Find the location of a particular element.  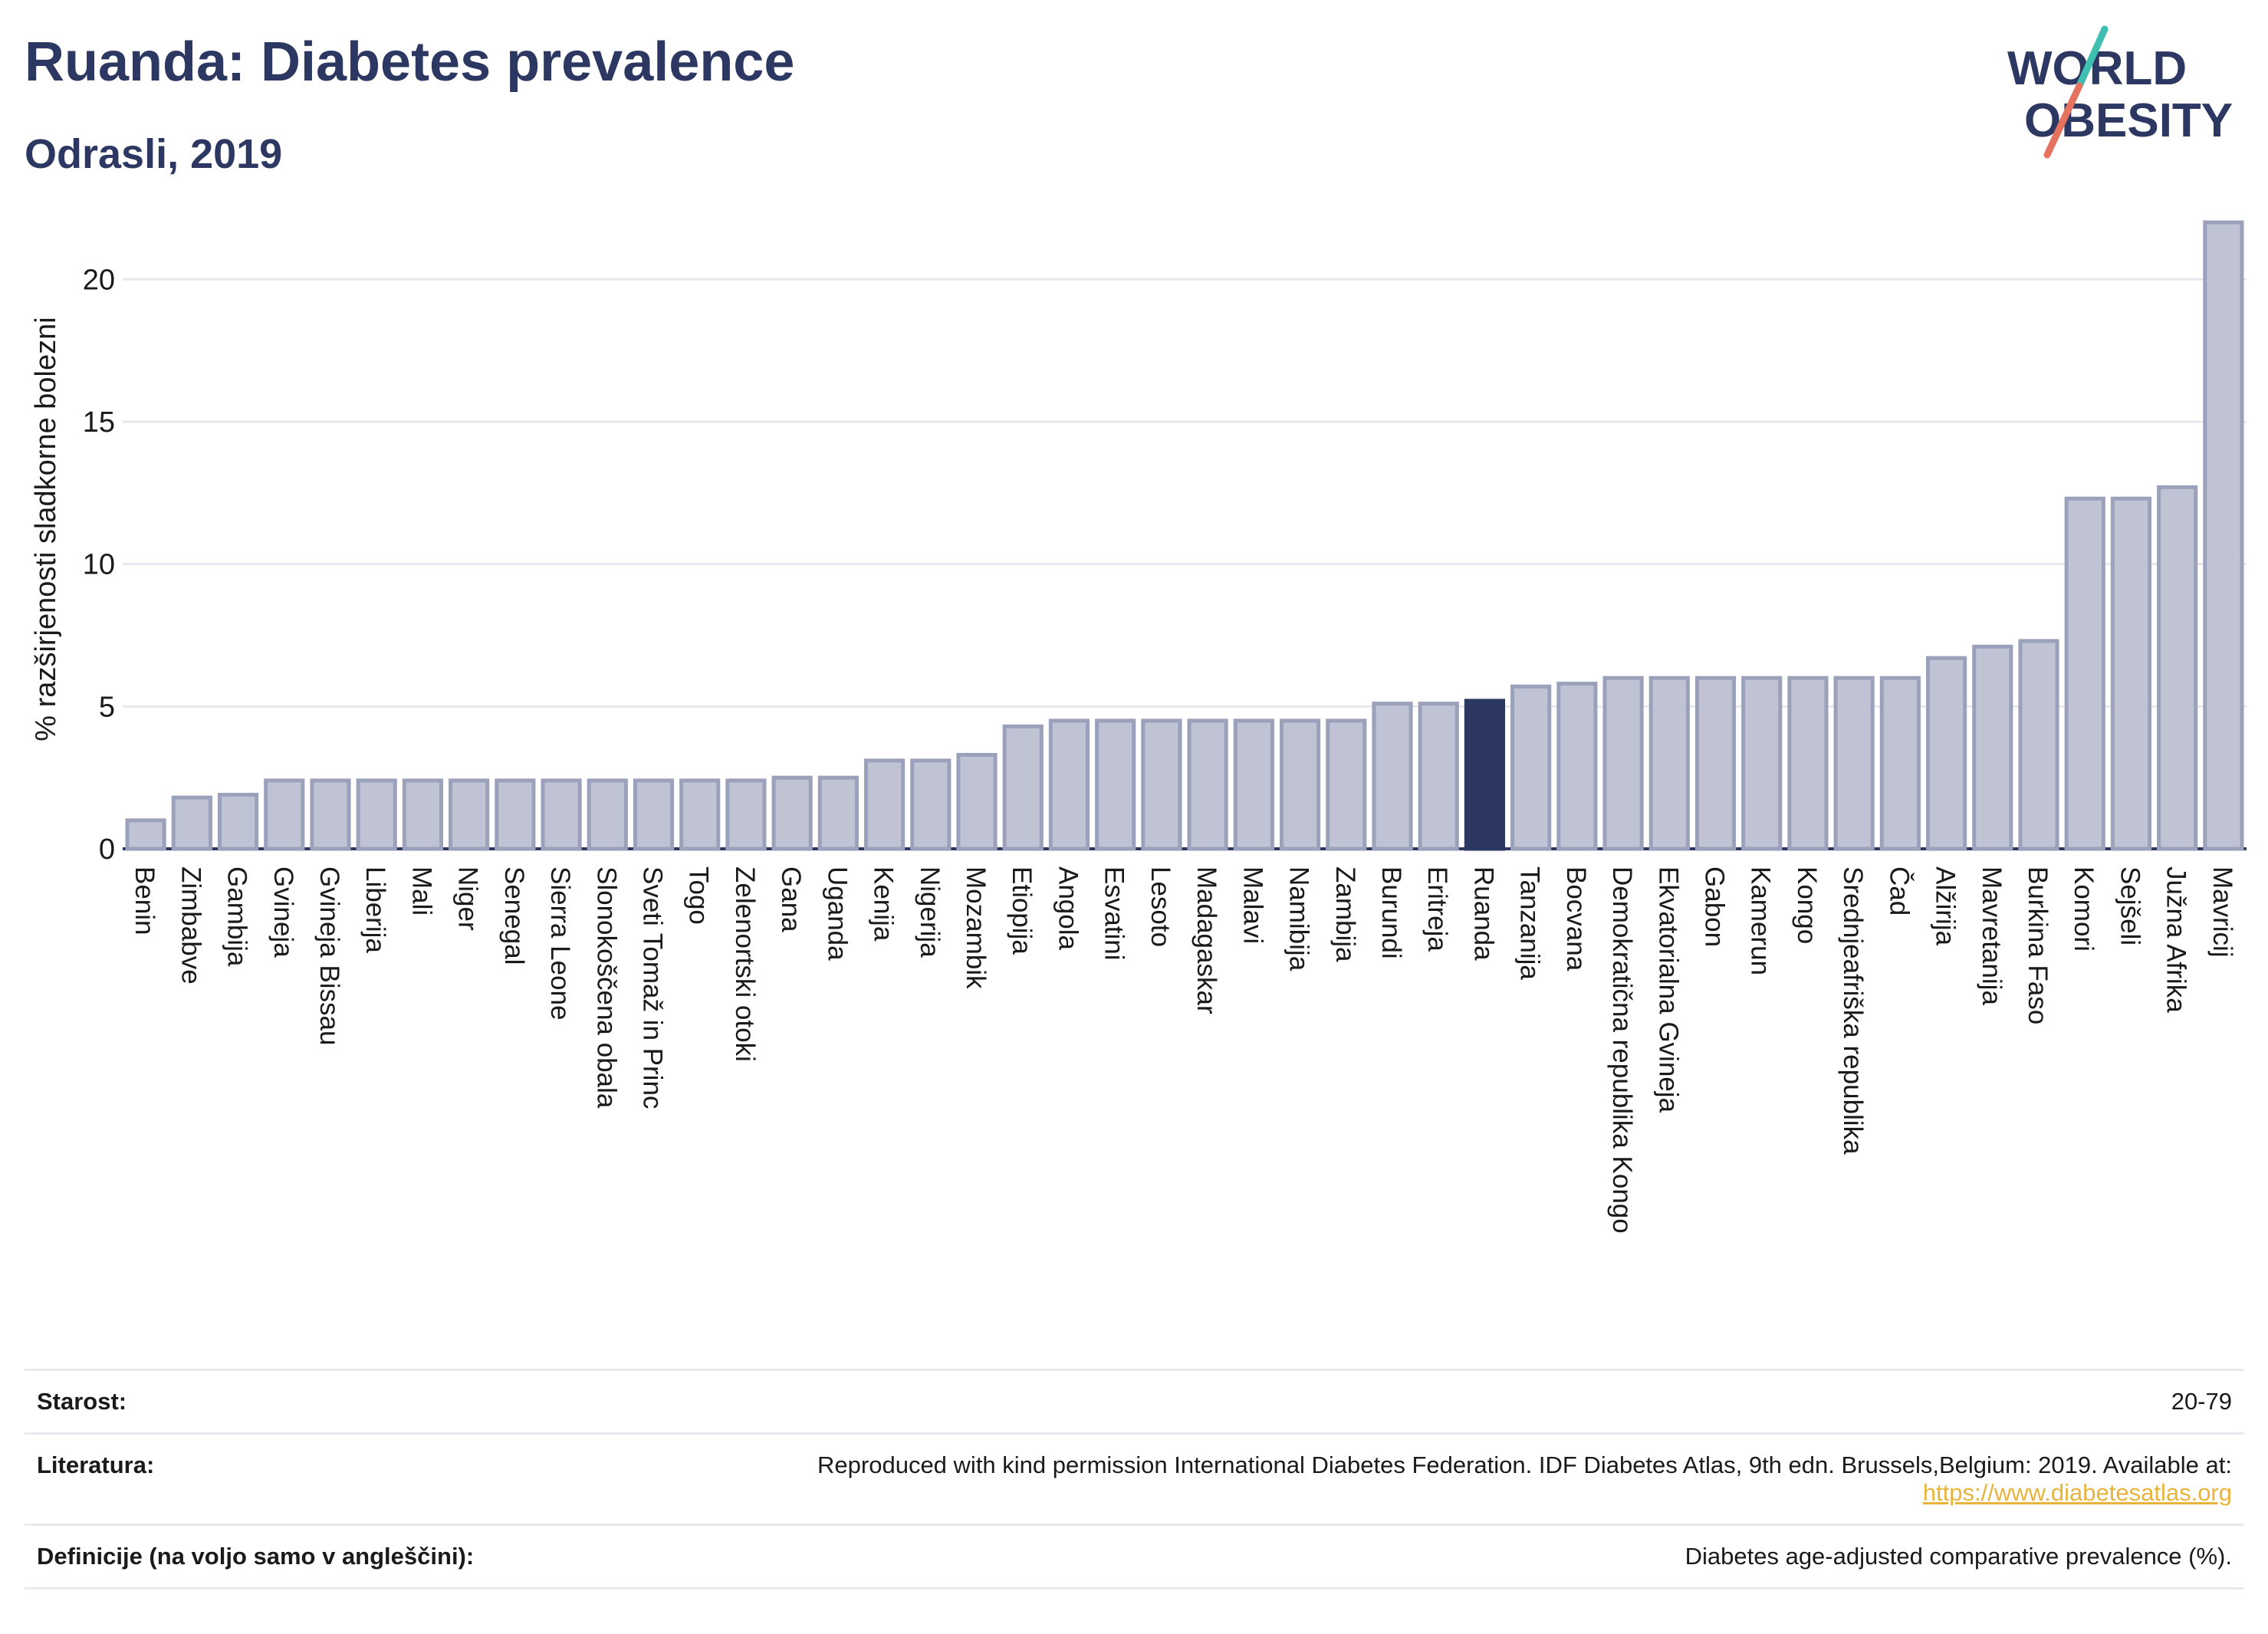

y-tick-label: 20 is located at coordinates (99, 280).